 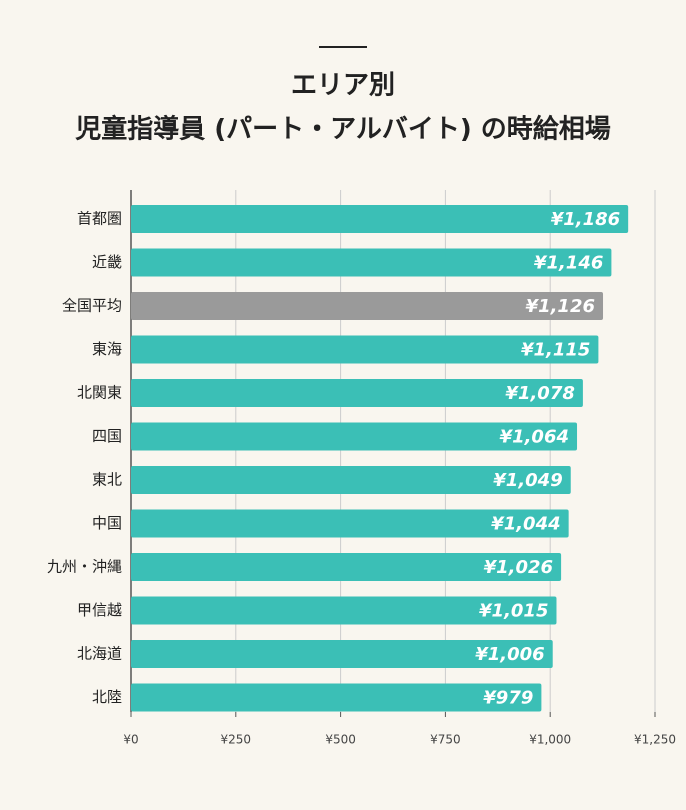 What do you see at coordinates (340, 740) in the screenshot?
I see `x-tick-label: ¥500` at bounding box center [340, 740].